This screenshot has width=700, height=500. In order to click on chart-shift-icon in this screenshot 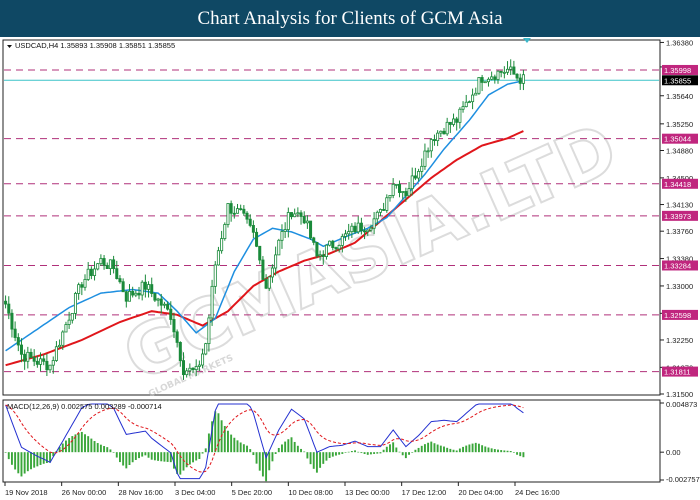, I will do `click(527, 40)`.